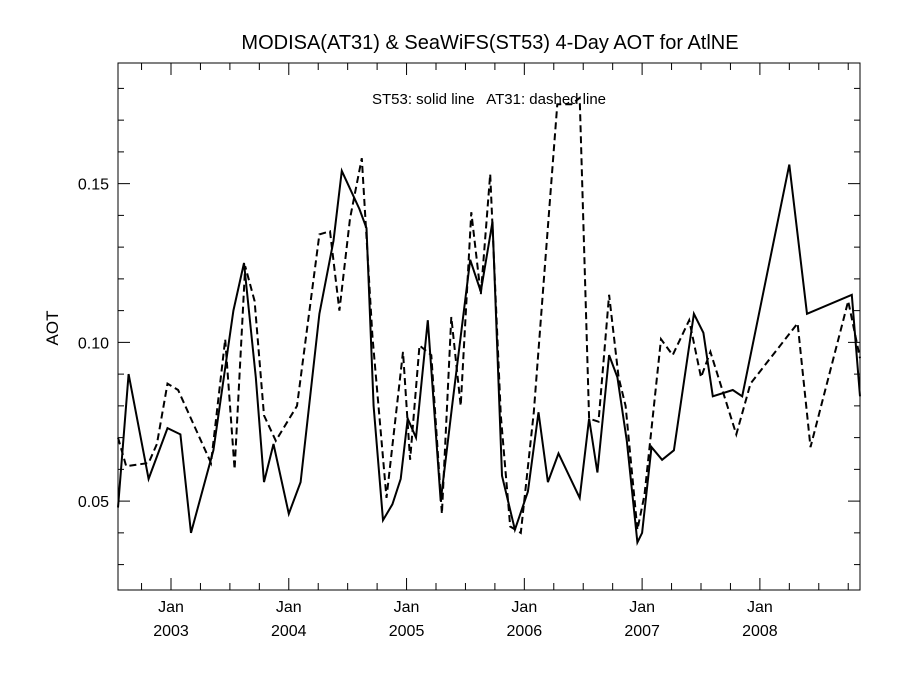  What do you see at coordinates (93, 185) in the screenshot?
I see `y-tick-label: 0.15` at bounding box center [93, 185].